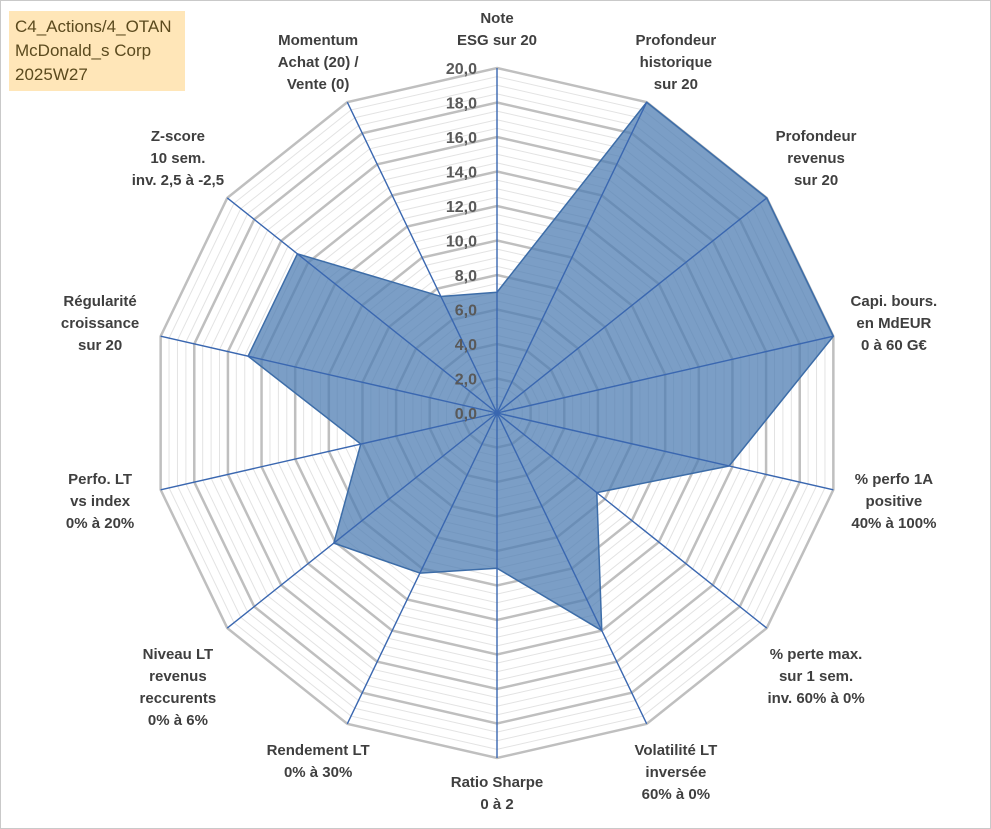  I want to click on axis-label-line: sur 1 sem., so click(816, 676).